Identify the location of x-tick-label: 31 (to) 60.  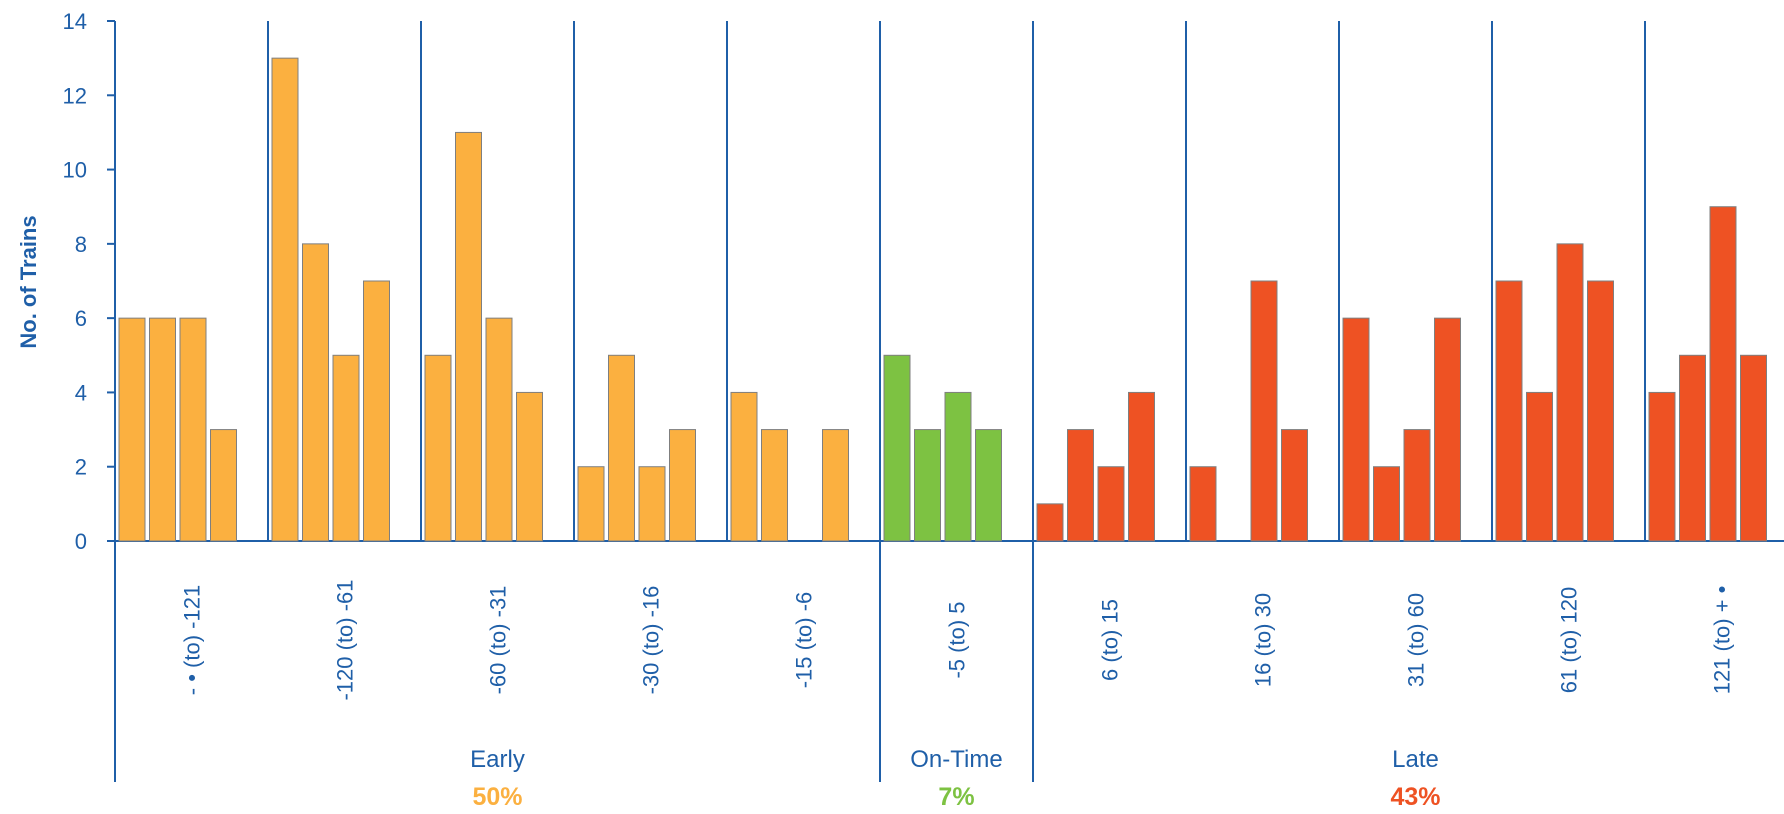
(1416, 640).